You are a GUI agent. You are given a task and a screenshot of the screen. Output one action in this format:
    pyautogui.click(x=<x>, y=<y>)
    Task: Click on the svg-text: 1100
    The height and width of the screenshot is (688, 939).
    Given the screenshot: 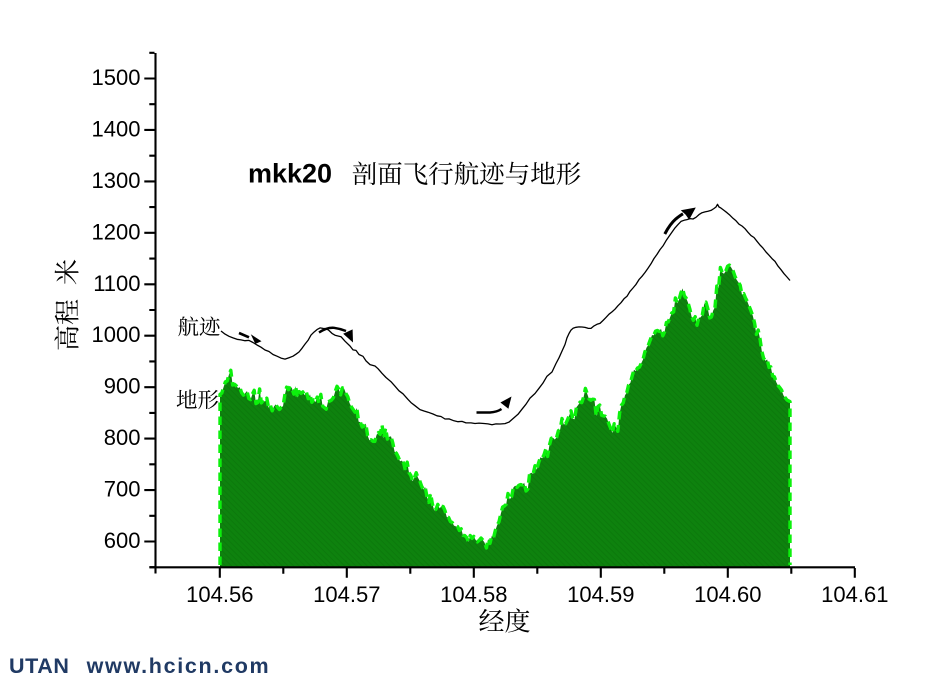 What is the action you would take?
    pyautogui.click(x=116, y=283)
    